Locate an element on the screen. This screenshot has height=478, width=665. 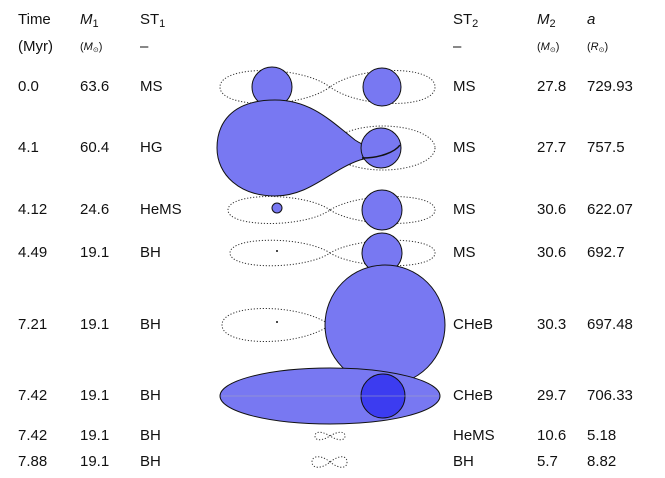
cell: 30.3 is located at coordinates (551, 324).